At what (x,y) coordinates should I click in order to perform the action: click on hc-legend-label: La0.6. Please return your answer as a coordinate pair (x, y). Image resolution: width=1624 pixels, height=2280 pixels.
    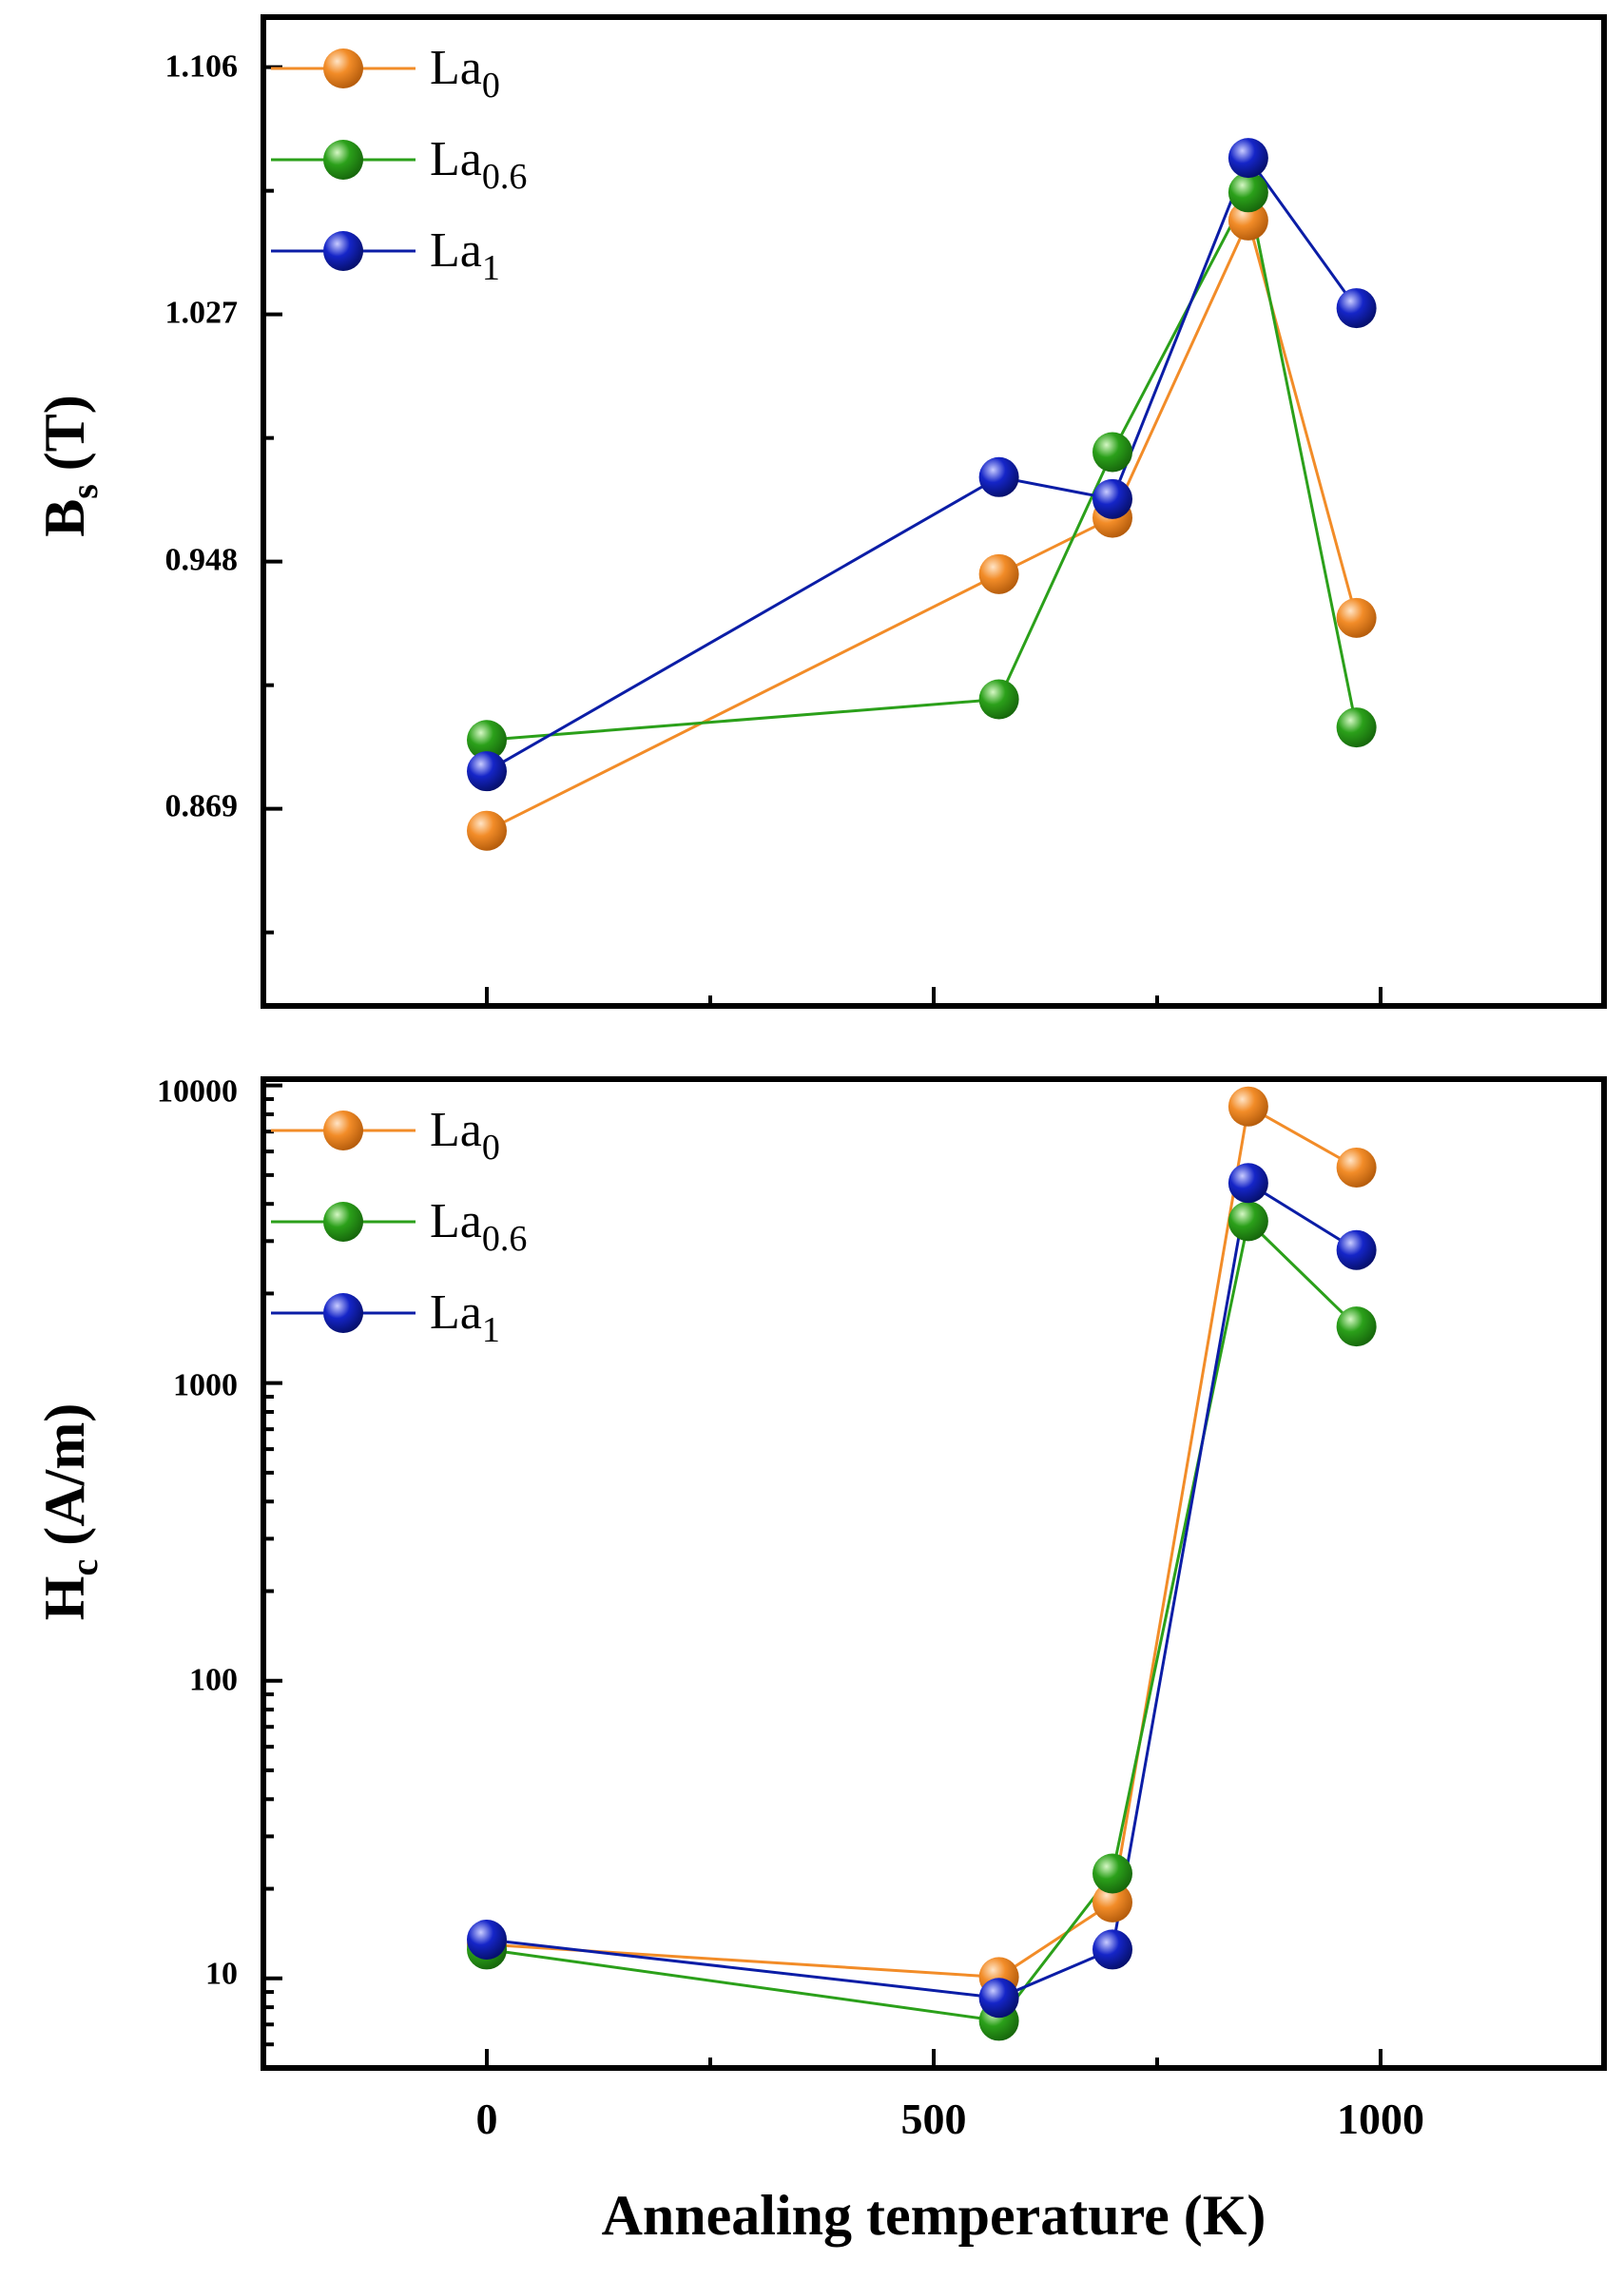
    Looking at the image, I should click on (478, 1227).